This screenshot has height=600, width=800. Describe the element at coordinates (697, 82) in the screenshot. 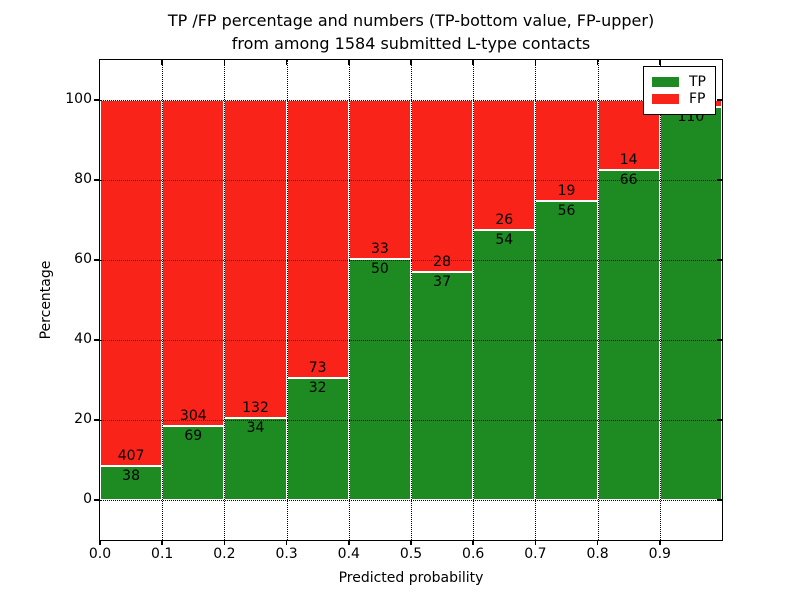

I see `legend-label: TP` at that location.